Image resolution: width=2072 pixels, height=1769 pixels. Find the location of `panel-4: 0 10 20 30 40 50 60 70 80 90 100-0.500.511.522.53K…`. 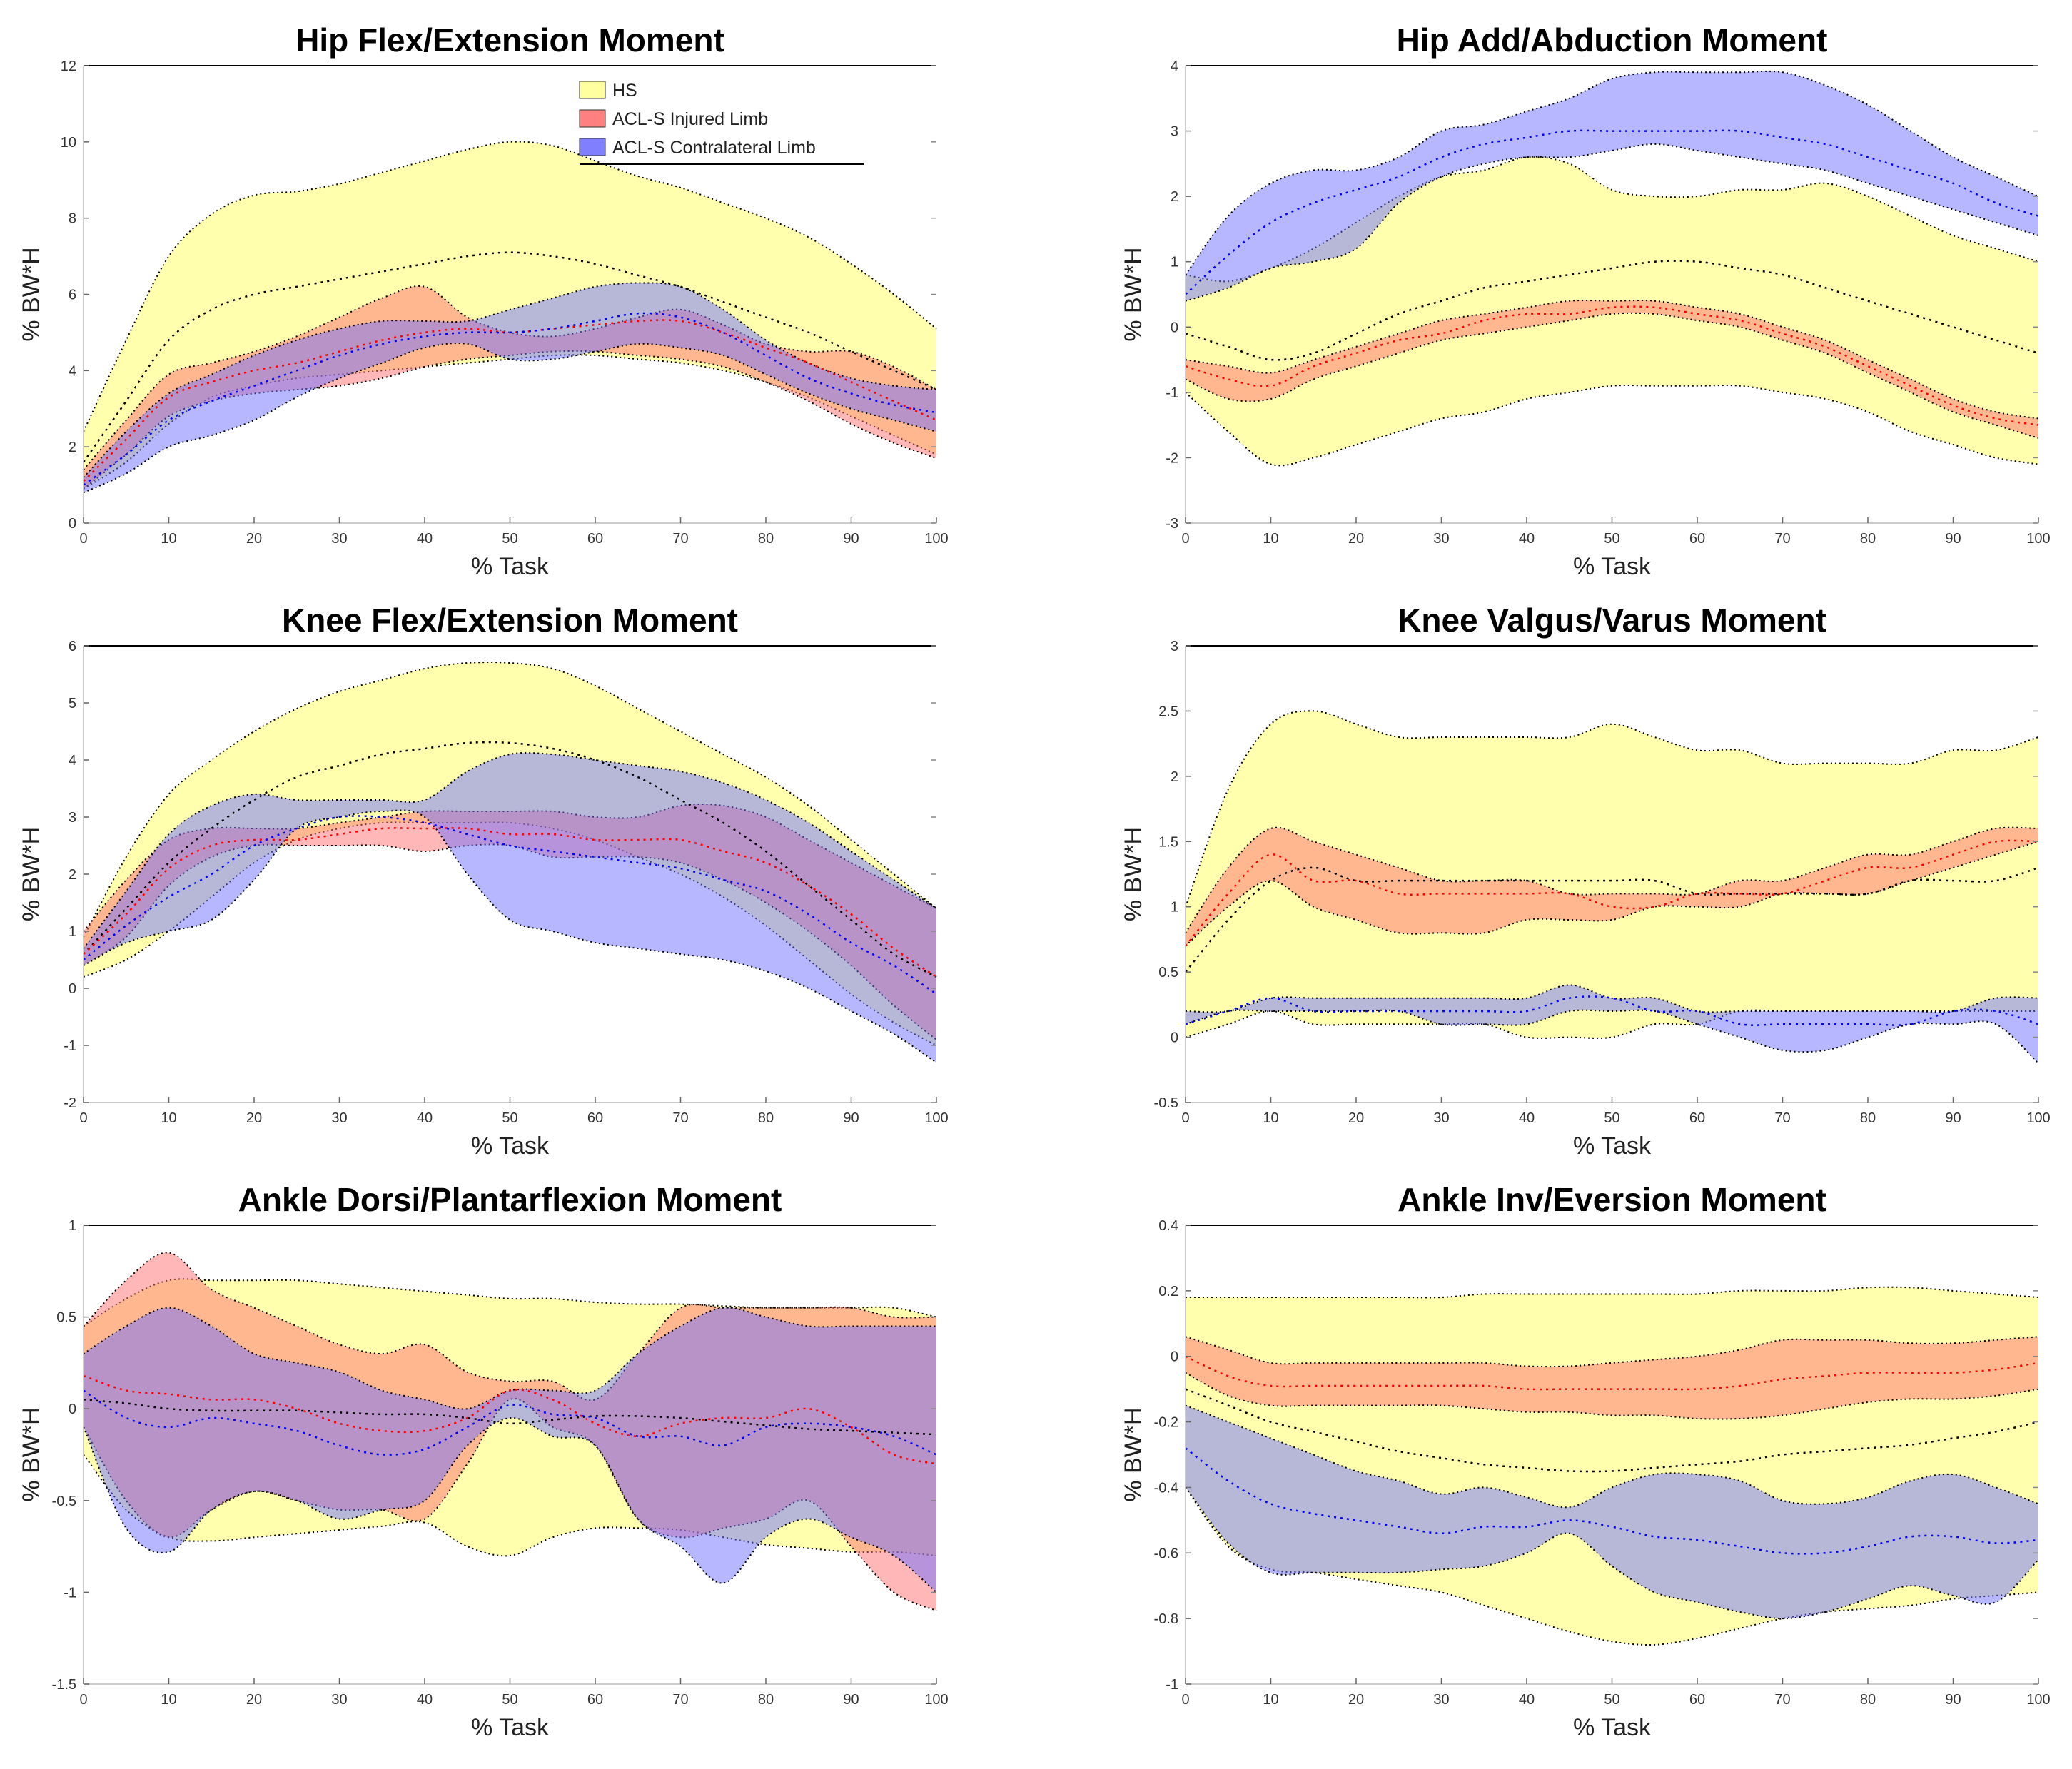

panel-4: 0 10 20 30 40 50 60 70 80 90 100-0.500.511.522.53K… is located at coordinates (1585, 881).